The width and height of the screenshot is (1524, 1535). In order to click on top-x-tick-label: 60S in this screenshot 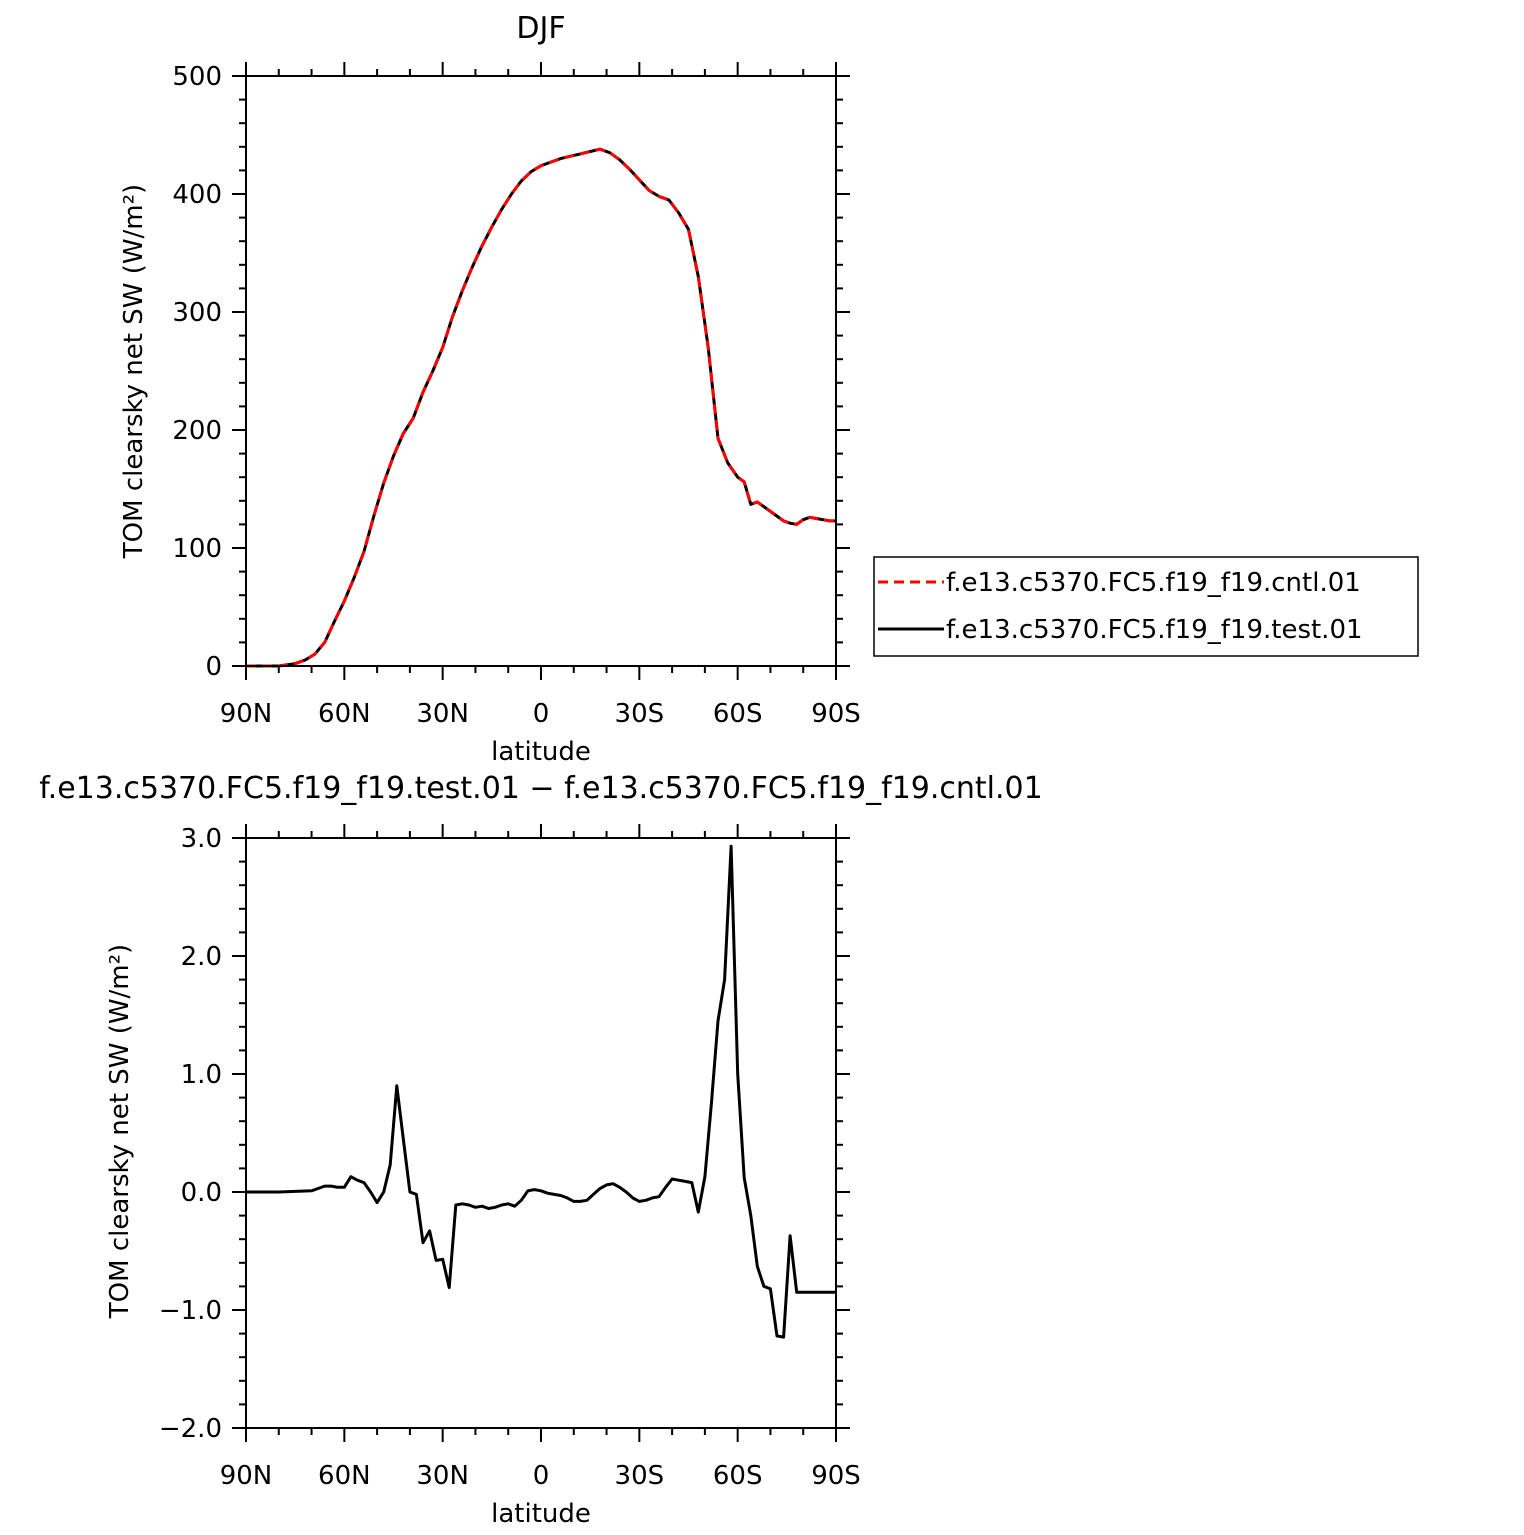, I will do `click(738, 714)`.